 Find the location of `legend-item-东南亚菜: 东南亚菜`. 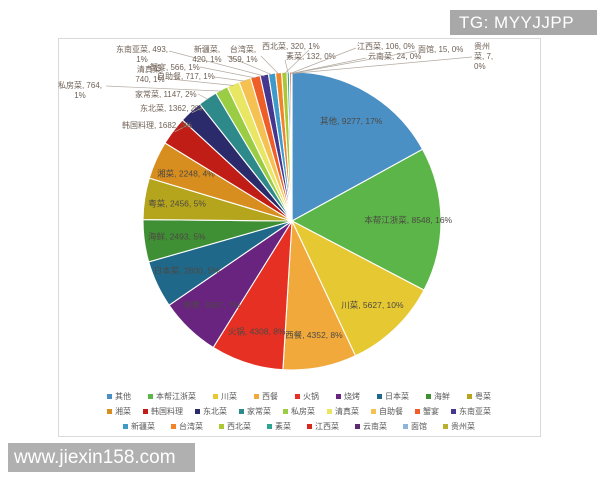

legend-item-东南亚菜: 东南亚菜 is located at coordinates (471, 411).